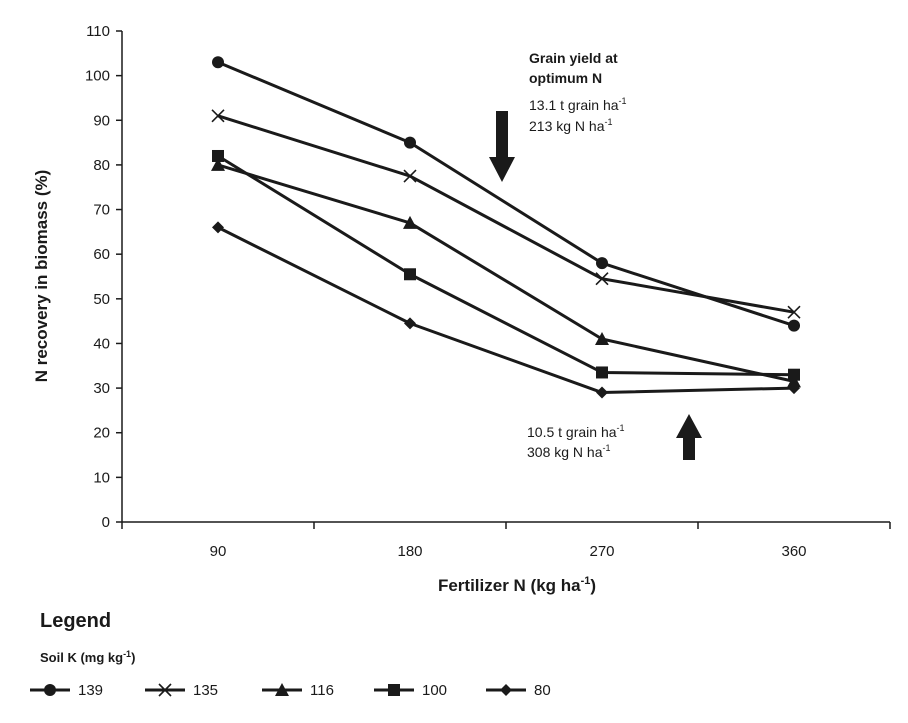 Image resolution: width=908 pixels, height=723 pixels. I want to click on annotation-top-line2: 213 kg N ha-1, so click(571, 125).